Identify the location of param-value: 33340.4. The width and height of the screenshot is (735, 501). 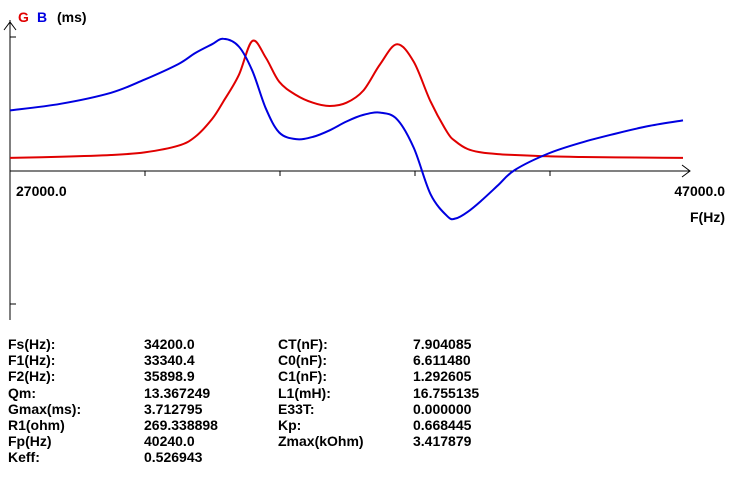
(169, 360).